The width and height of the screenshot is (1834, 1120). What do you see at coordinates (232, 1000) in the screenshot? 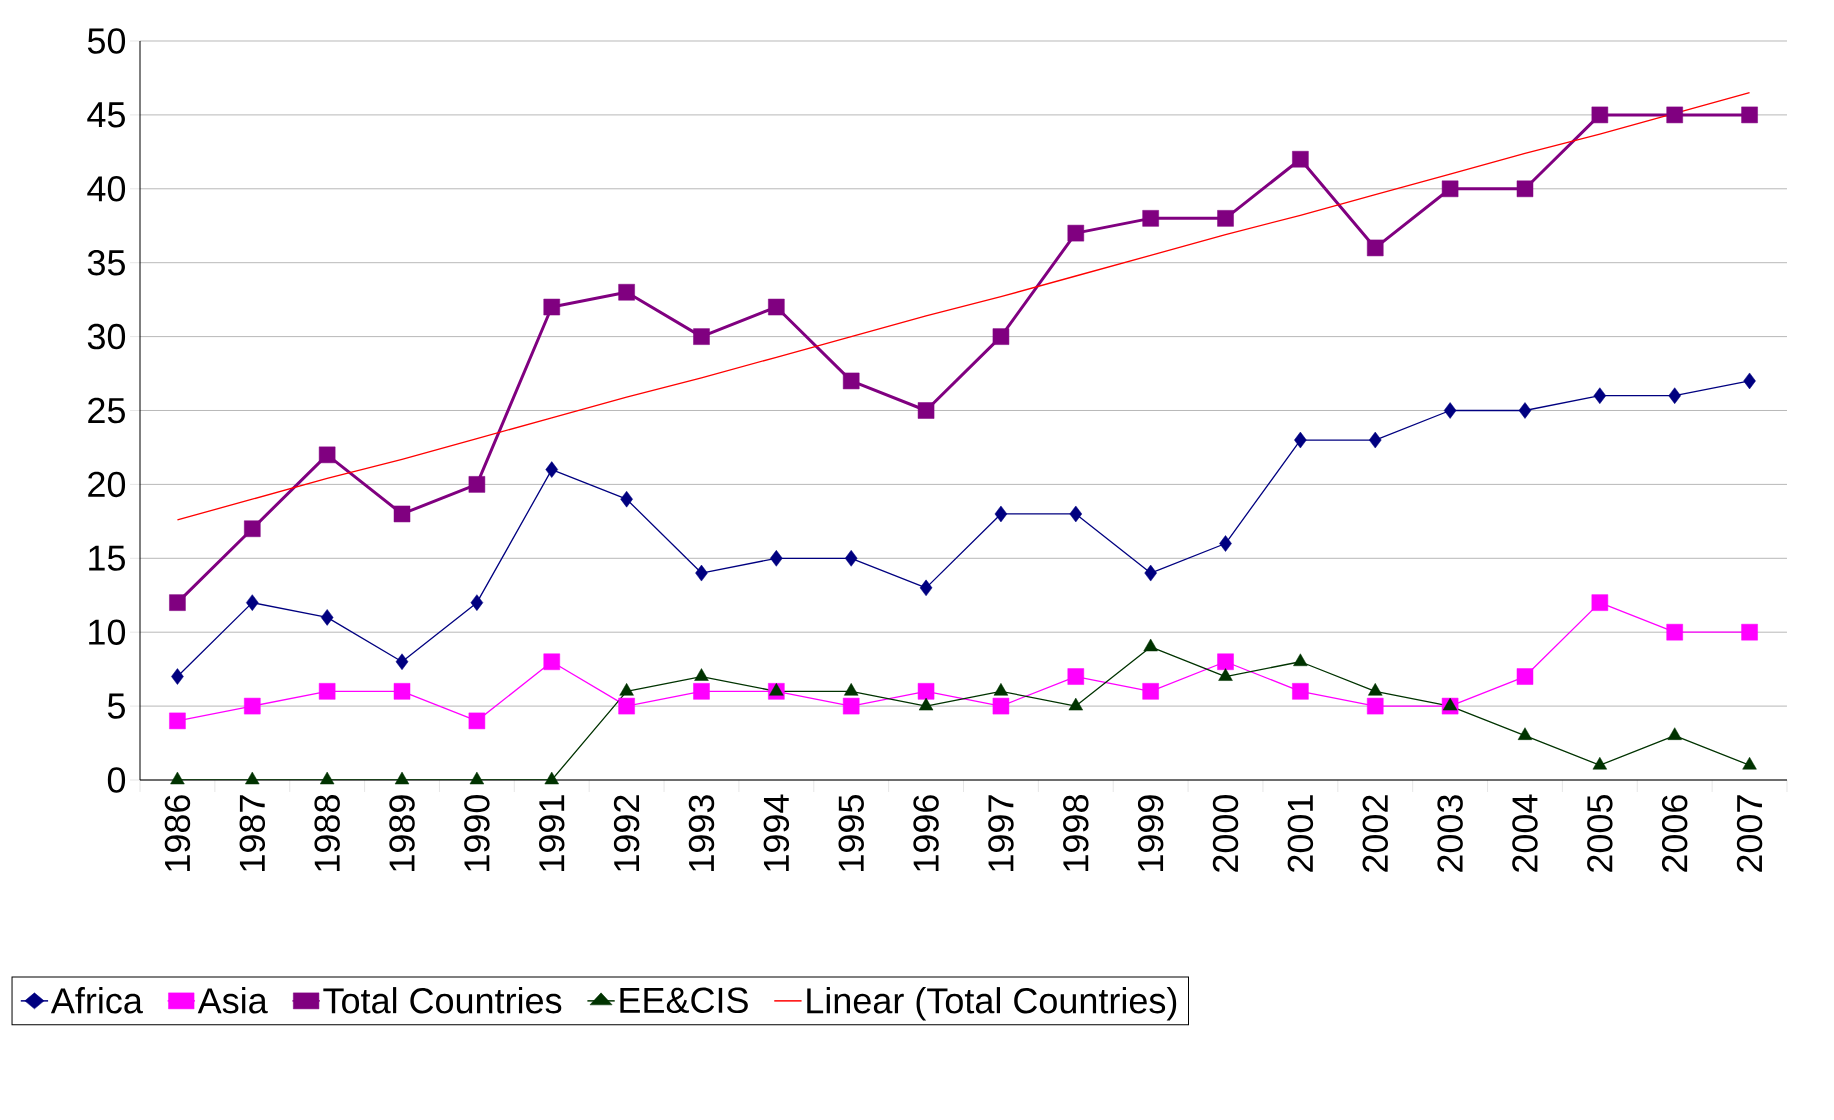
I see `legend-label: Asia` at bounding box center [232, 1000].